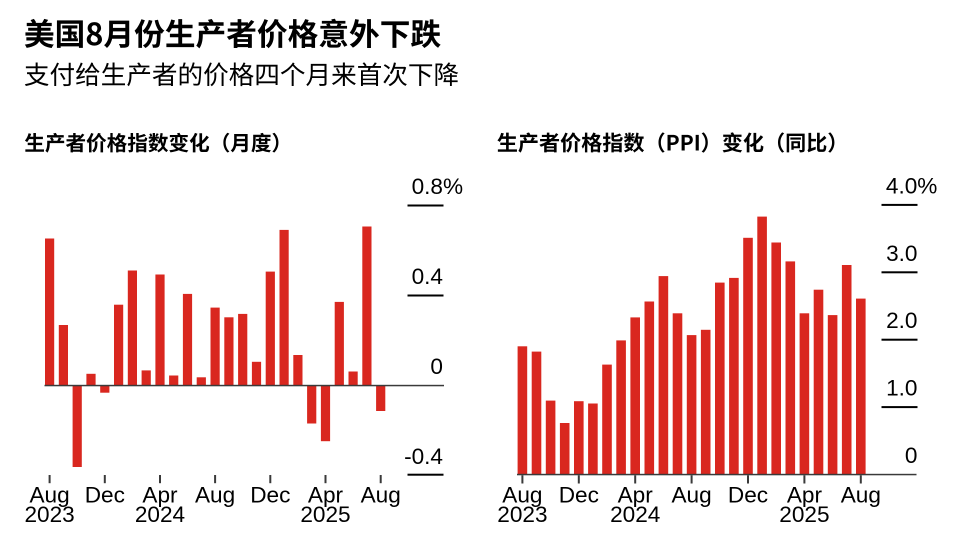 Image resolution: width=957 pixels, height=543 pixels. What do you see at coordinates (438, 186) in the screenshot?
I see `svg-text: 0.8%` at bounding box center [438, 186].